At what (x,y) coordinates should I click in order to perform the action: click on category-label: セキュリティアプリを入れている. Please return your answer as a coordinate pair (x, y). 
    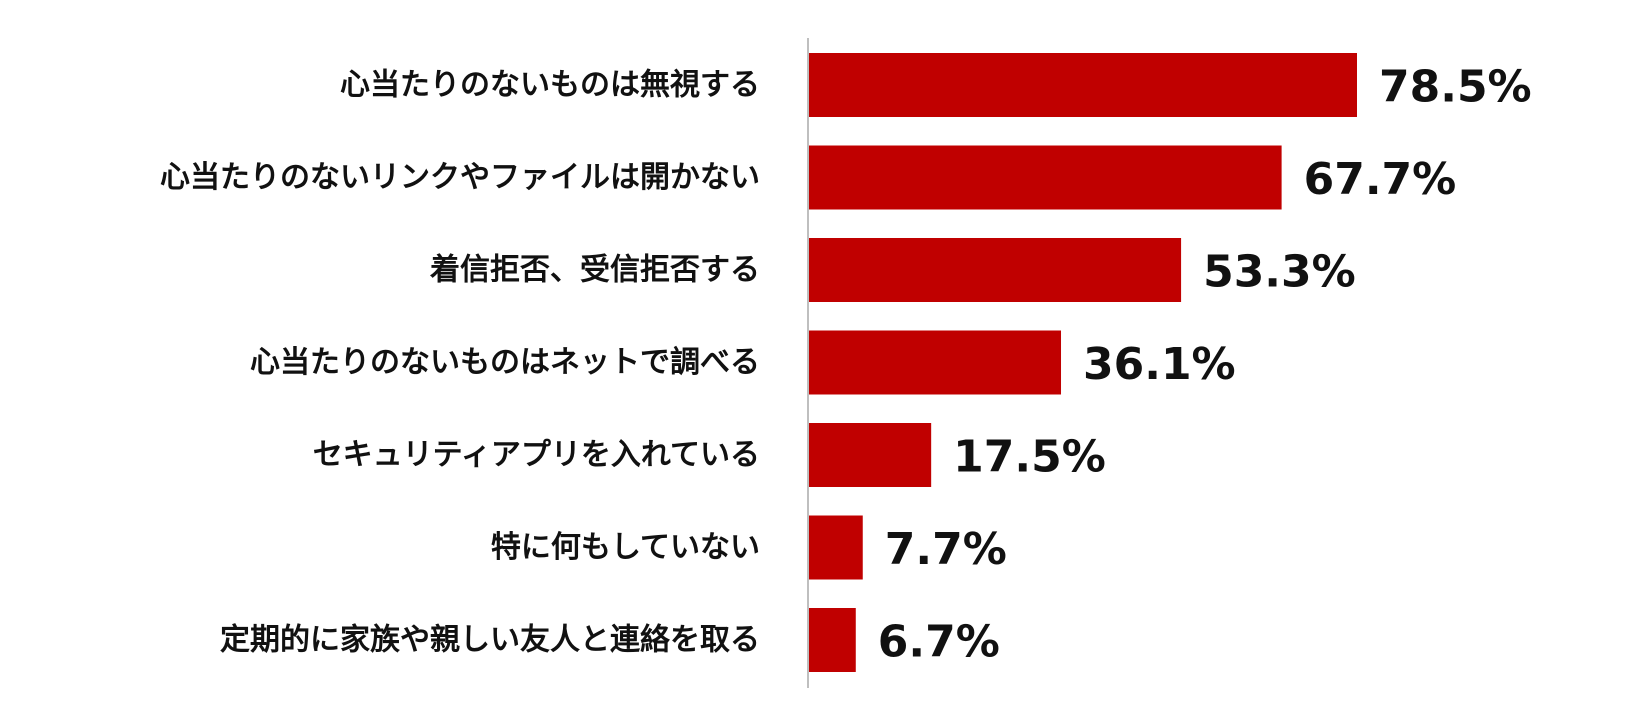
    Looking at the image, I should click on (536, 455).